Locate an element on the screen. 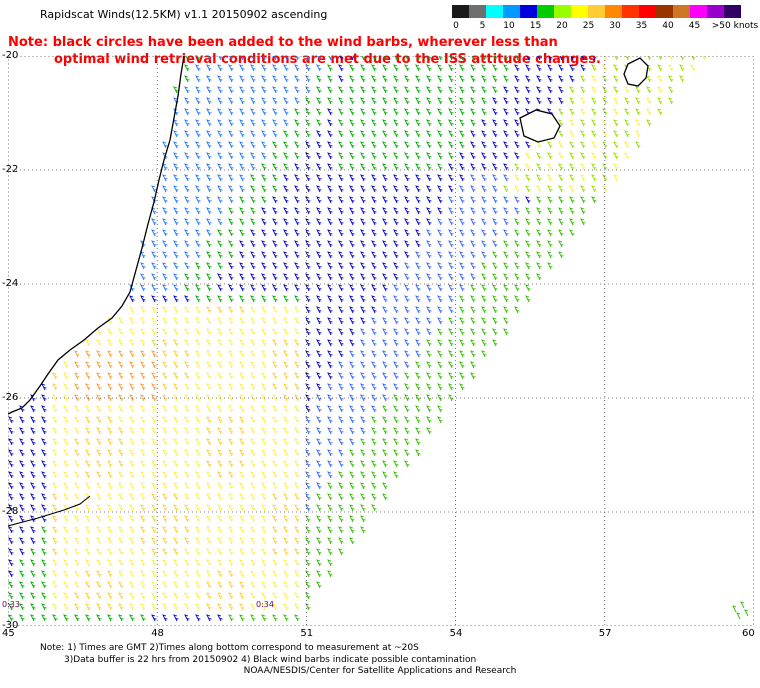 Image resolution: width=760 pixels, height=688 pixels. legend-swatches is located at coordinates (606, 11).